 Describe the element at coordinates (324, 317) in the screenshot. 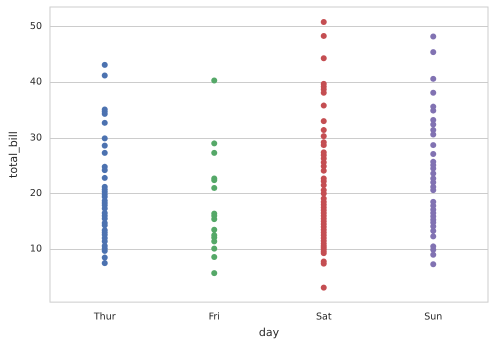

I see `x-tick-label: Sat` at that location.